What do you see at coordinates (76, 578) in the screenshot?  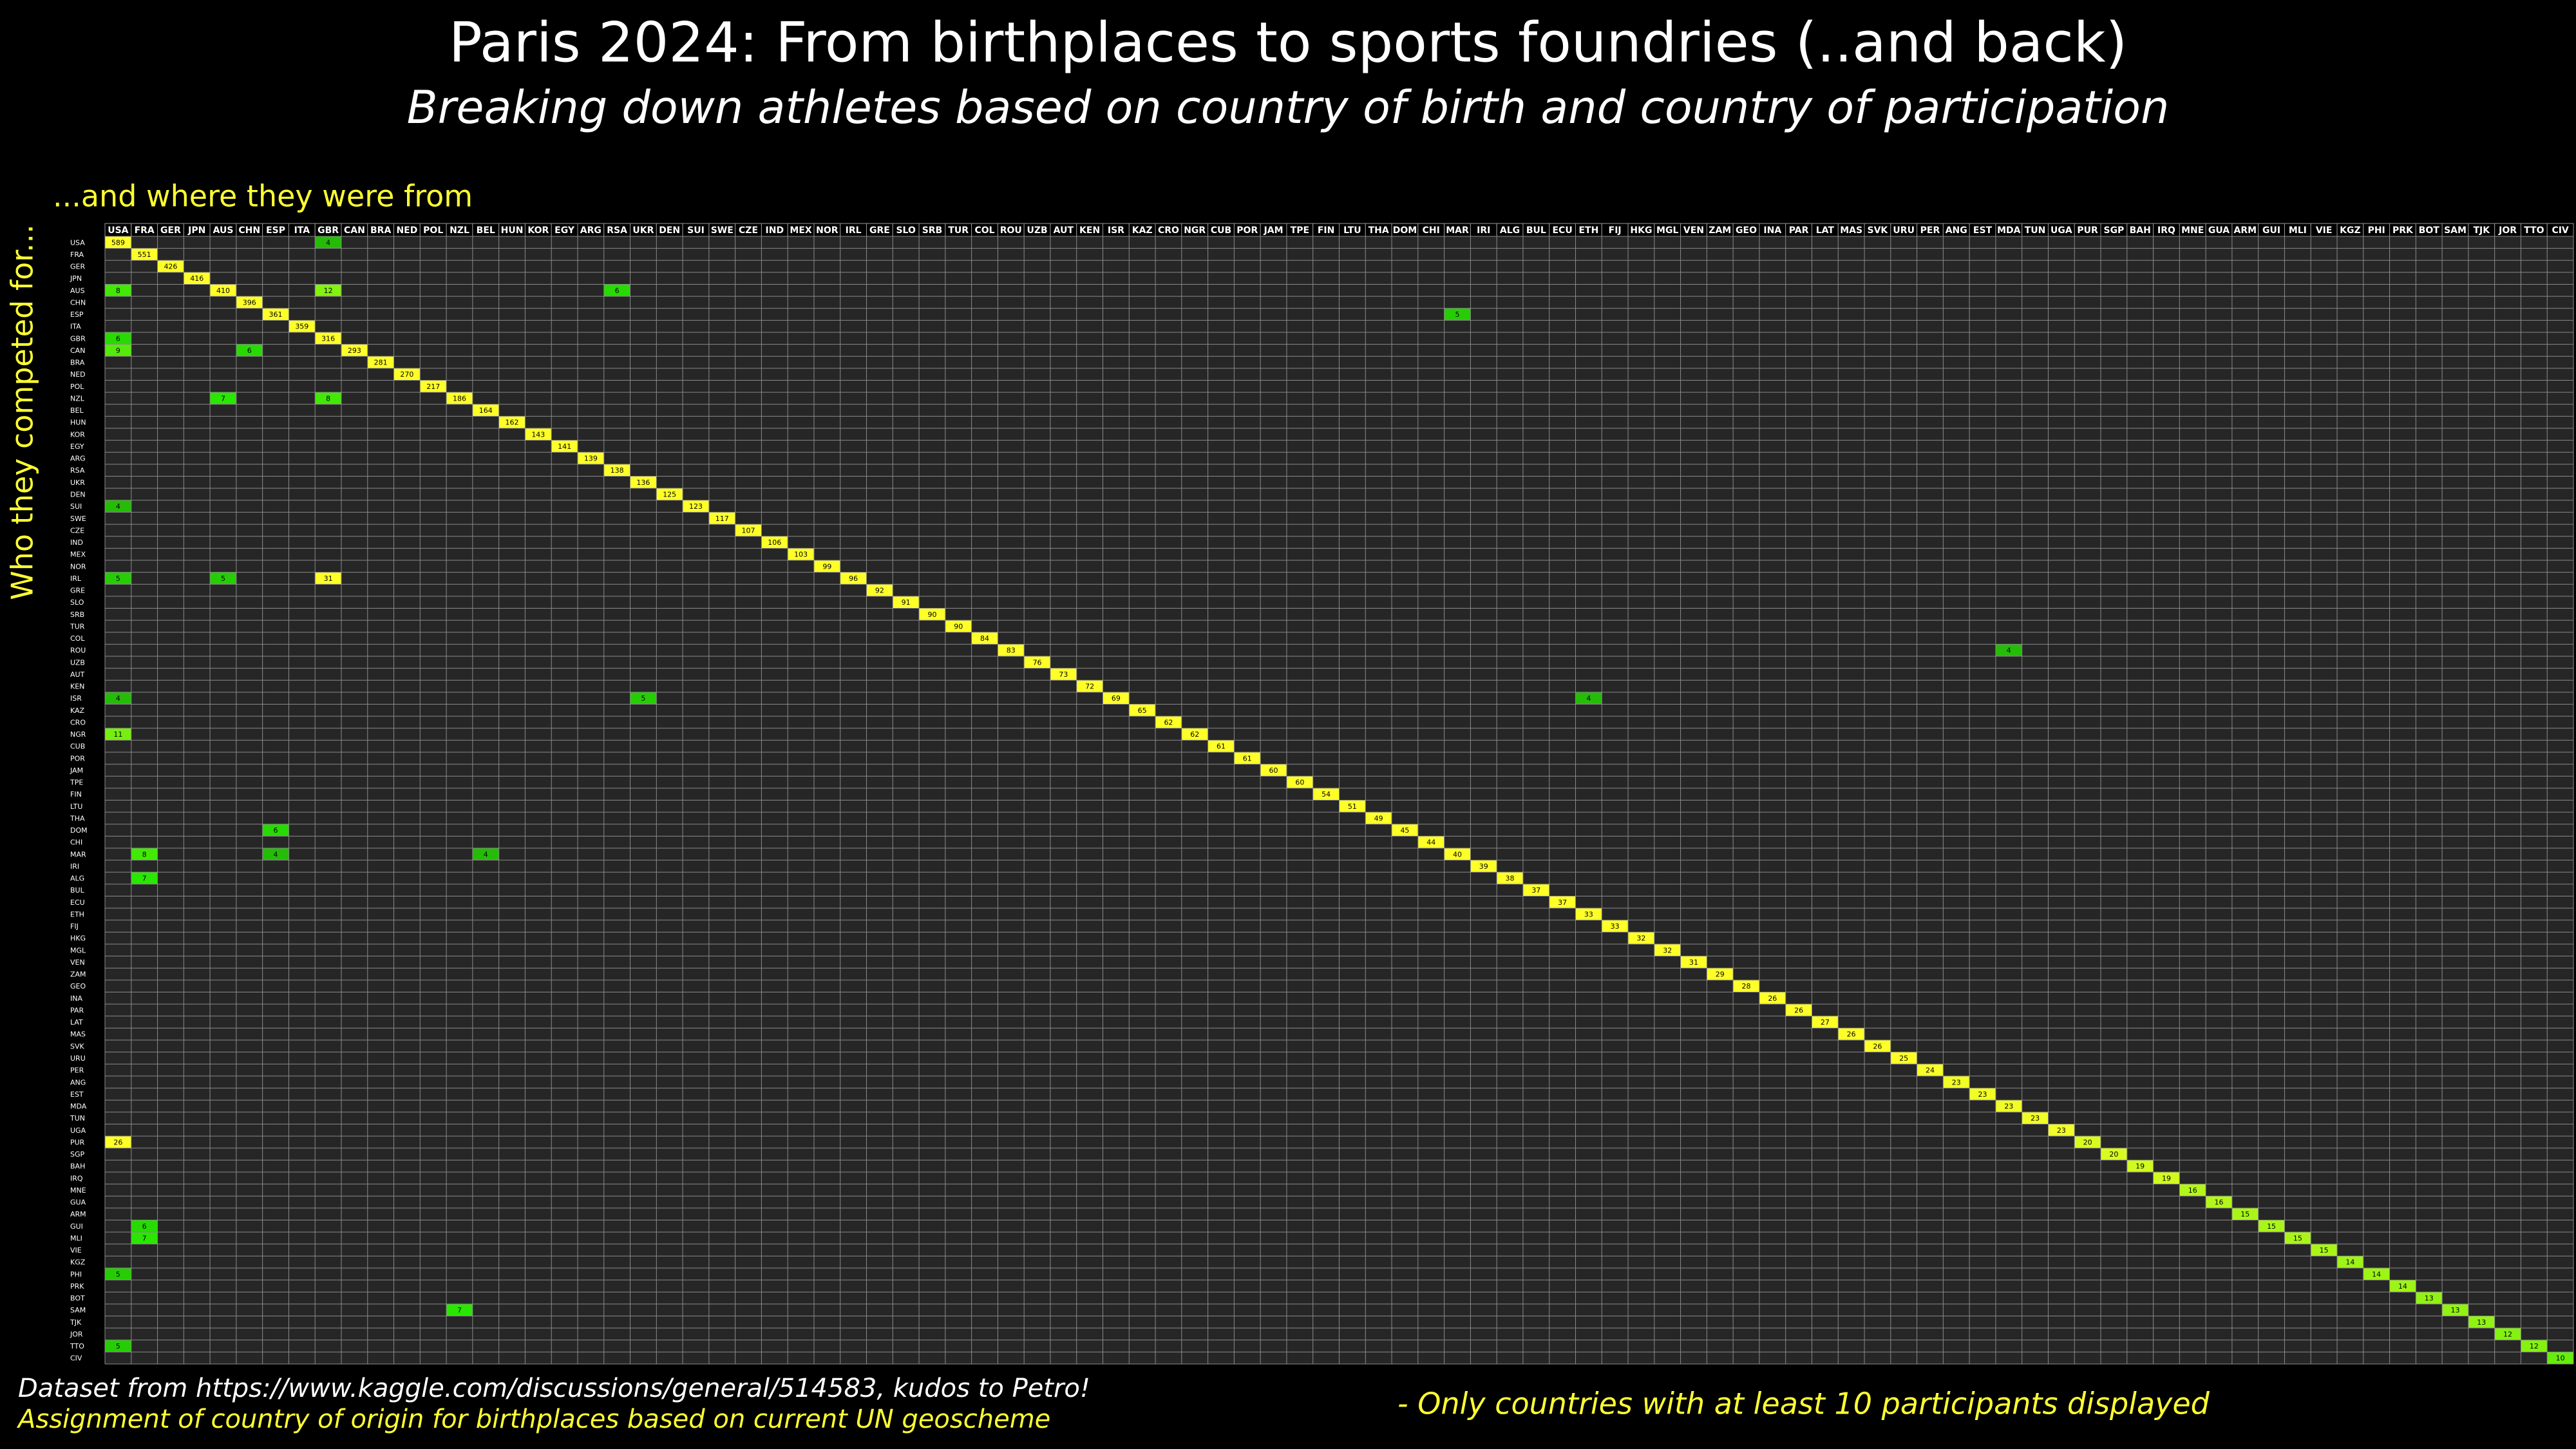 I see `row-label: IRL` at bounding box center [76, 578].